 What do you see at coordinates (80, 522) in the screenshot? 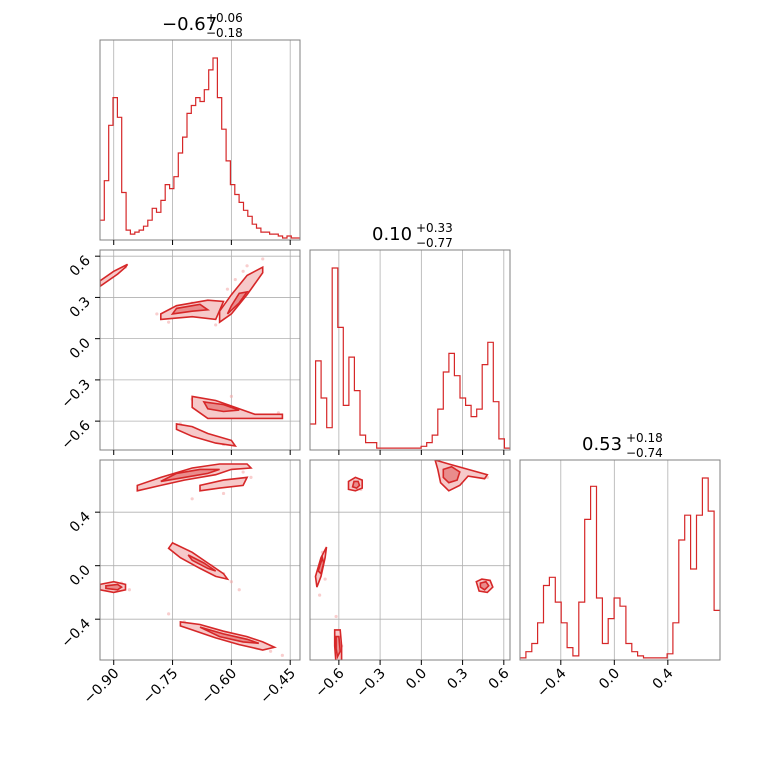
I see `y-tick-label: 0.4` at bounding box center [80, 522].